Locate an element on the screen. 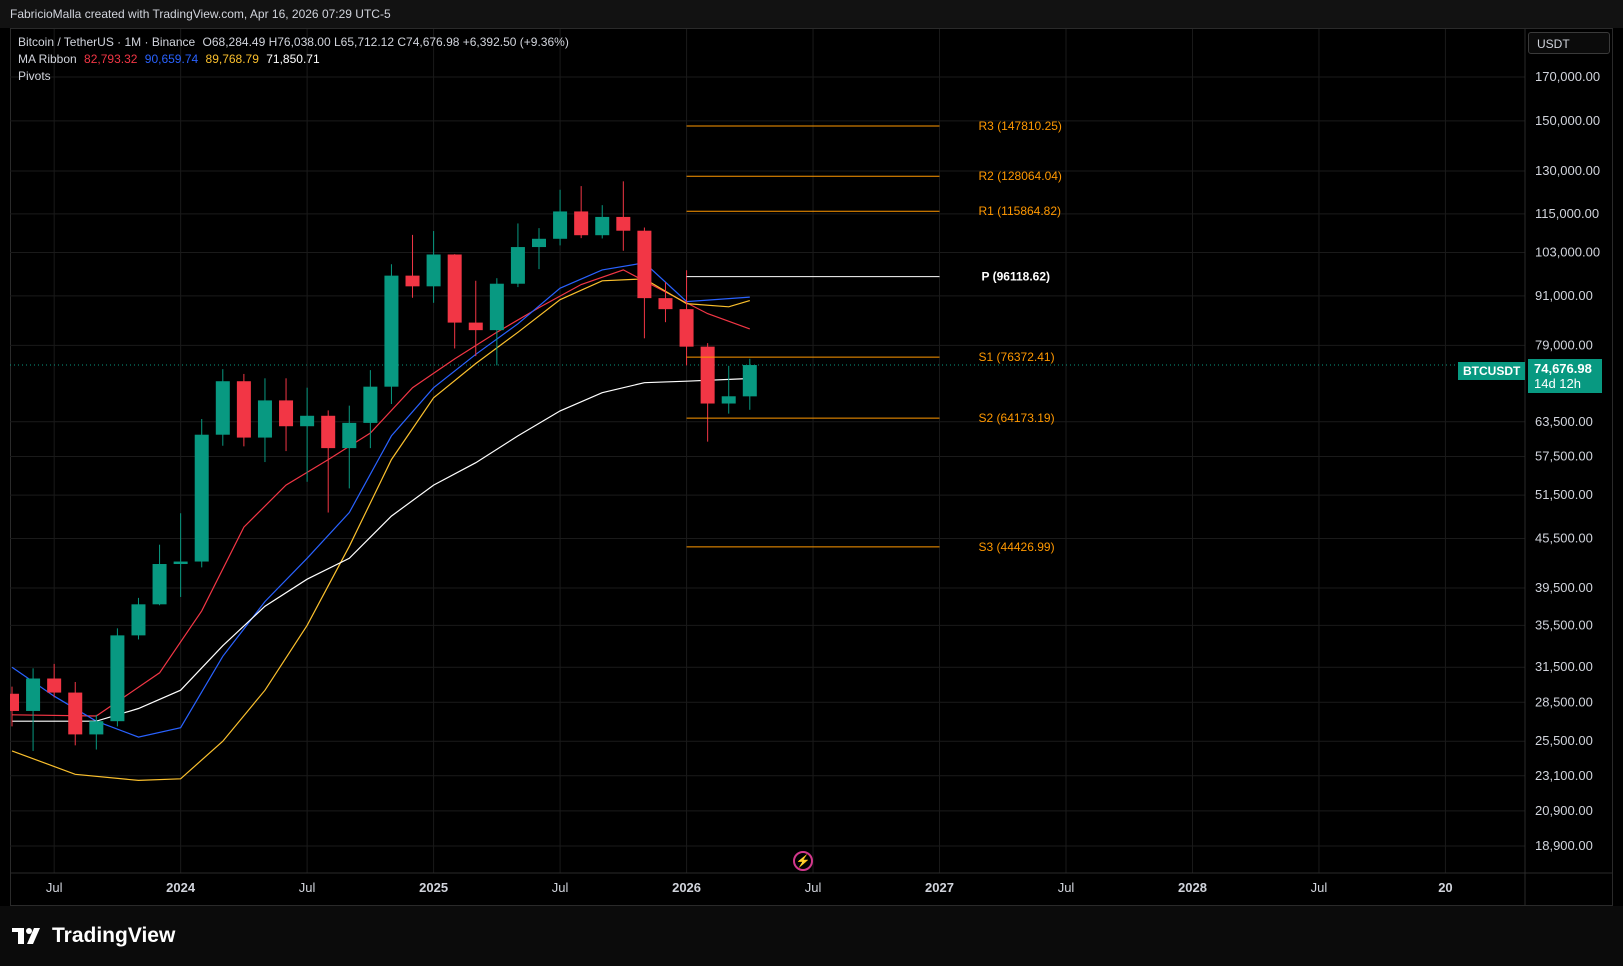 This screenshot has width=1623, height=966. x-tick-label: 20 is located at coordinates (1445, 887).